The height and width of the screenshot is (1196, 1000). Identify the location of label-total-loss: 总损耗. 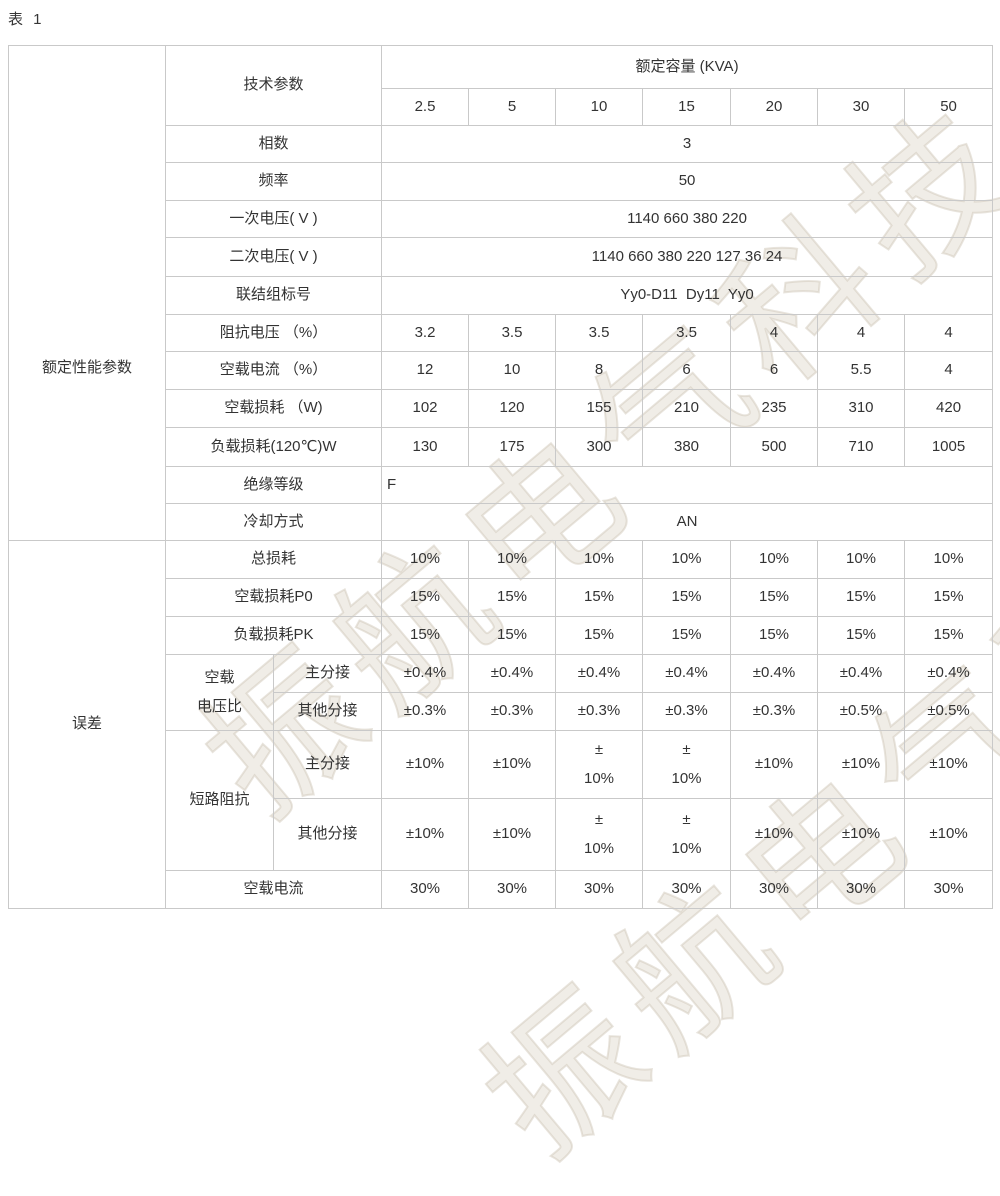
(273, 559).